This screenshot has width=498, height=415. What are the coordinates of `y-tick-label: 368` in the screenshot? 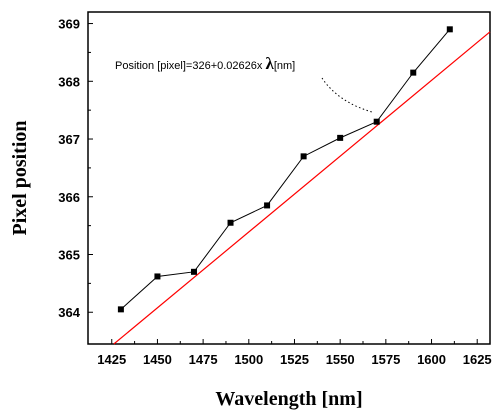 It's located at (69, 81).